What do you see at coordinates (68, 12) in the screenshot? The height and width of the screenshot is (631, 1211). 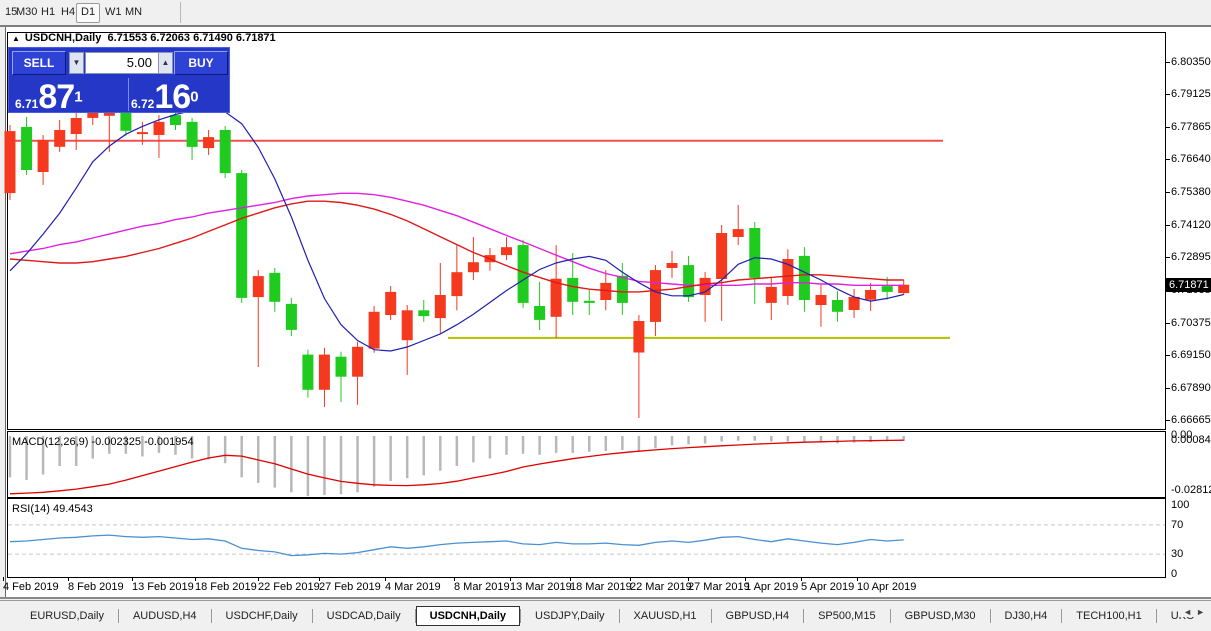 I see `timeframe-button-h4: H4` at bounding box center [68, 12].